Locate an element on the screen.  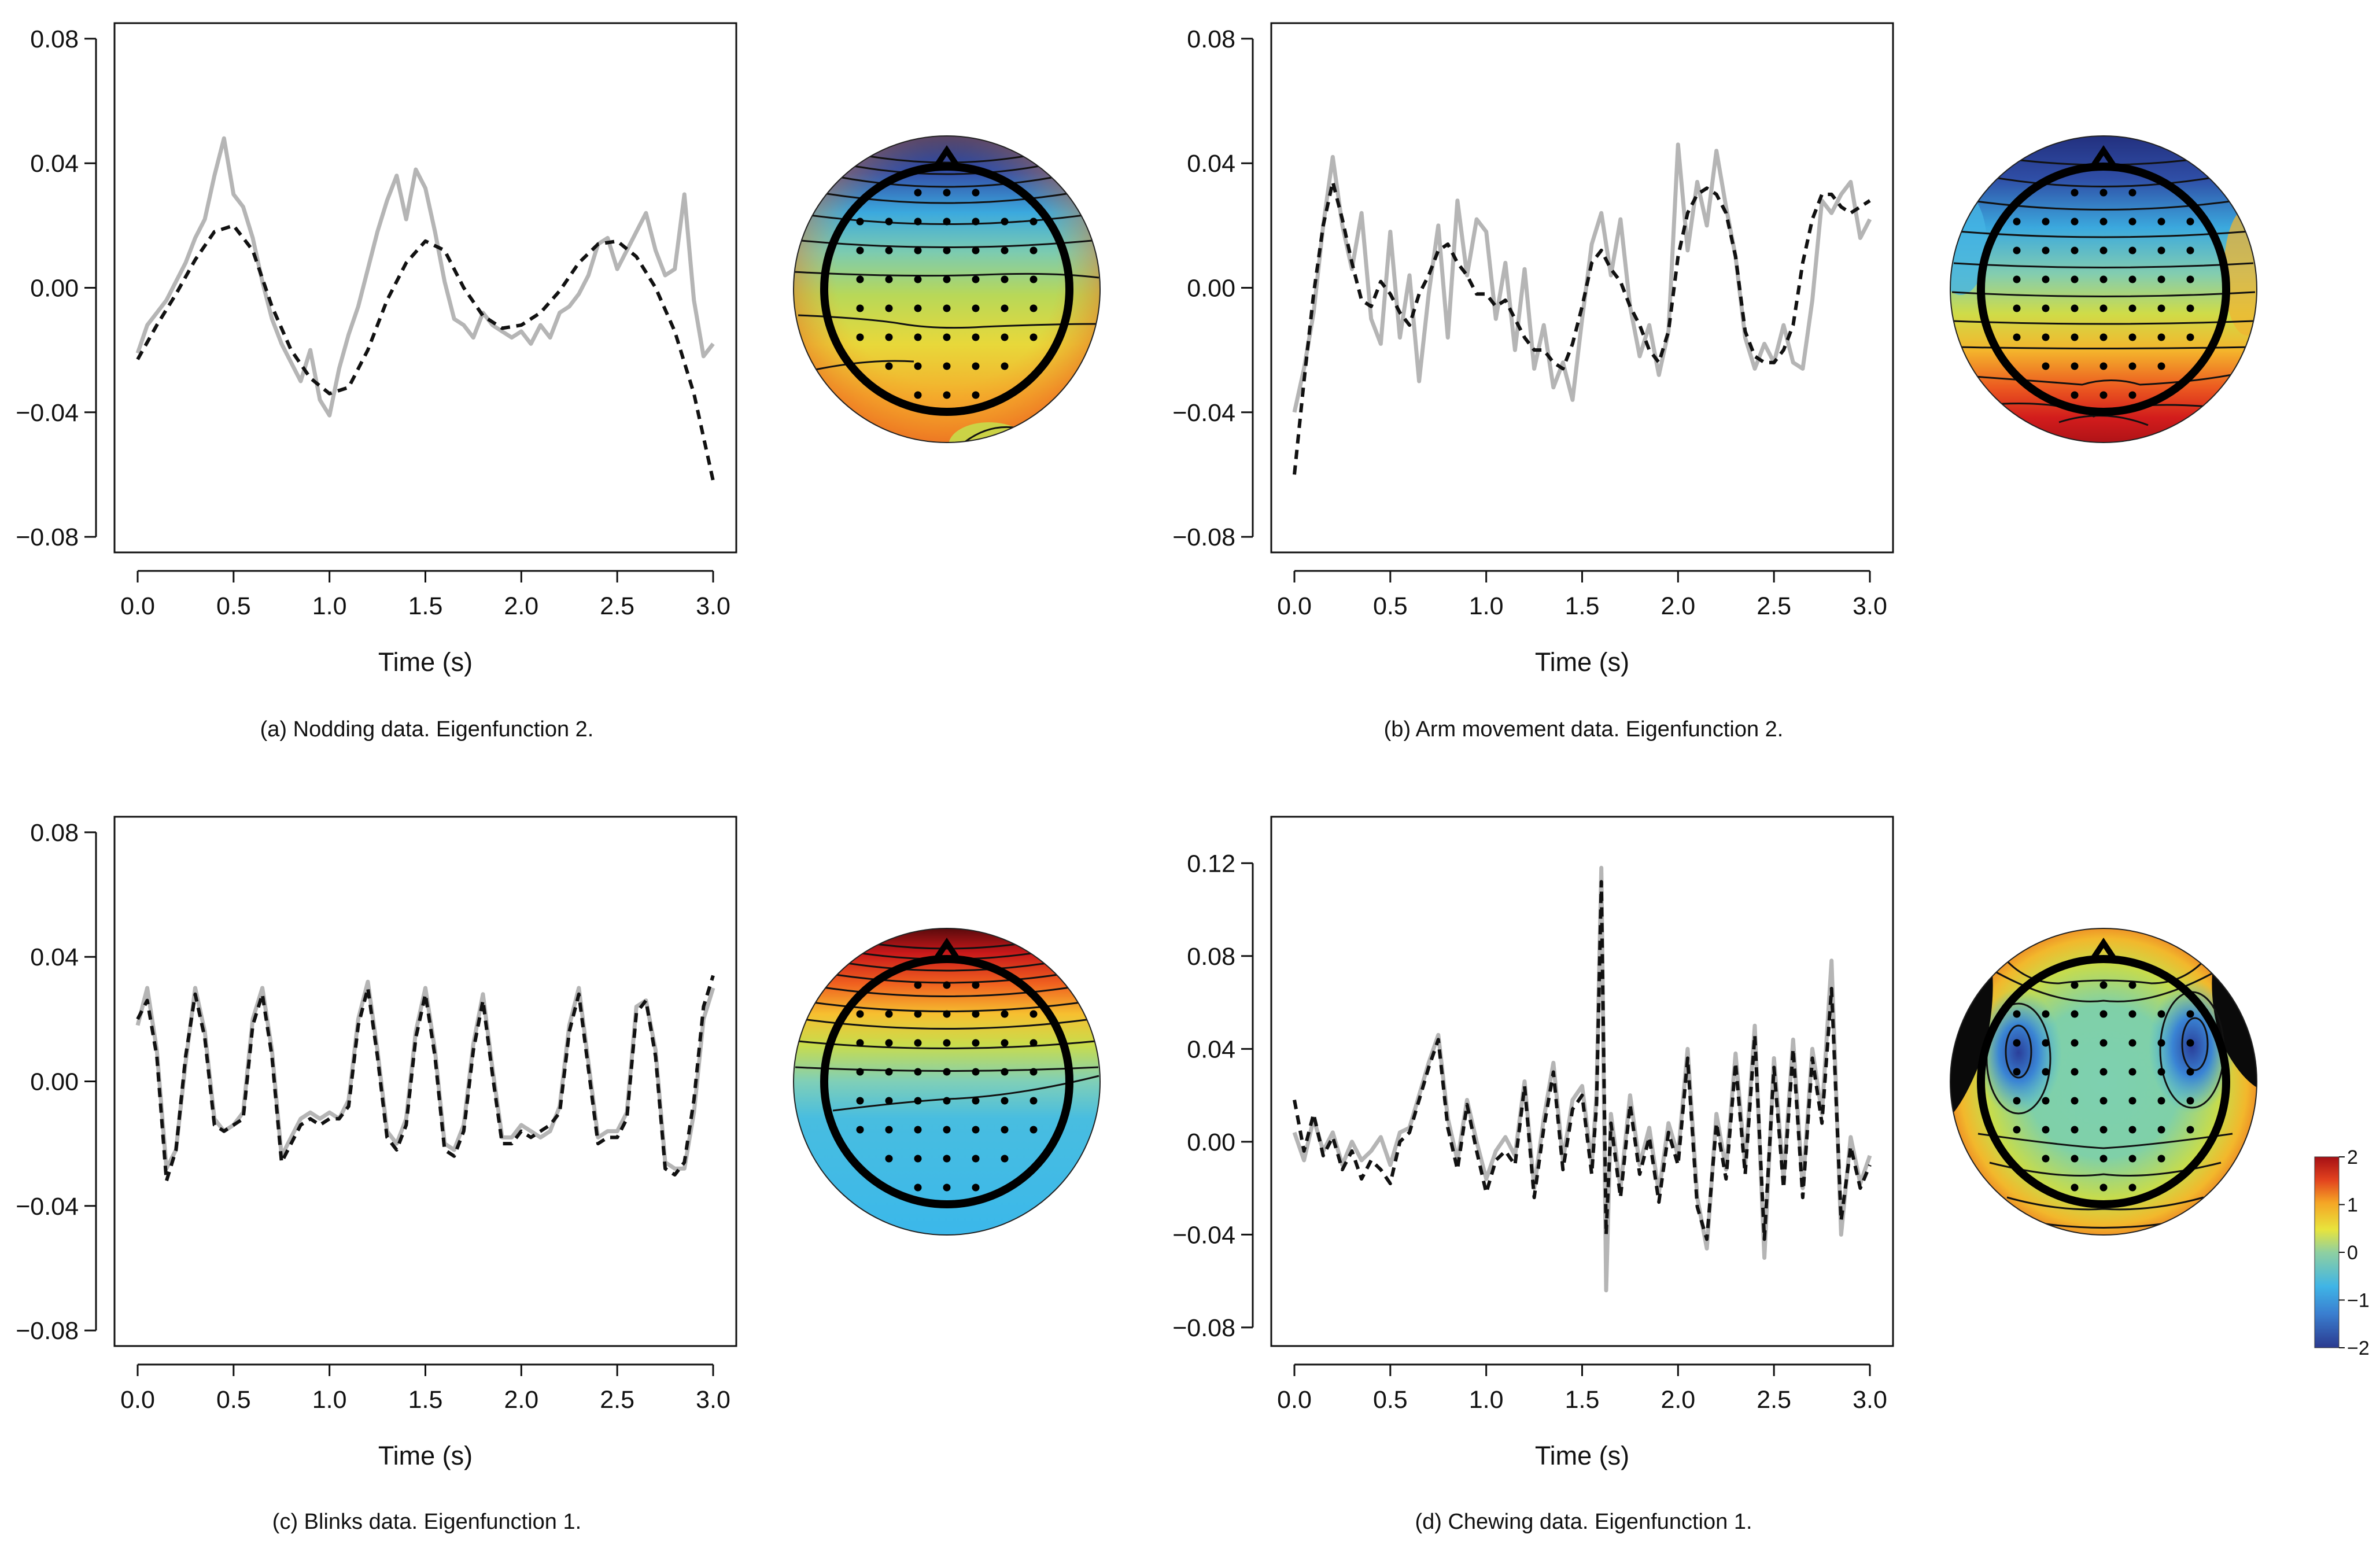
caption-d: (d) Chewing data. Eigenfunction 1. is located at coordinates (1583, 1522).